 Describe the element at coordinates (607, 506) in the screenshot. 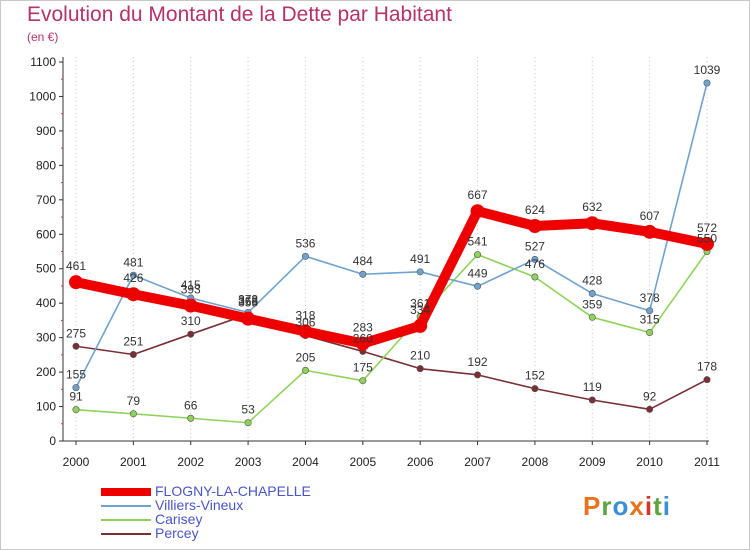

I see `logo-letter: r` at that location.